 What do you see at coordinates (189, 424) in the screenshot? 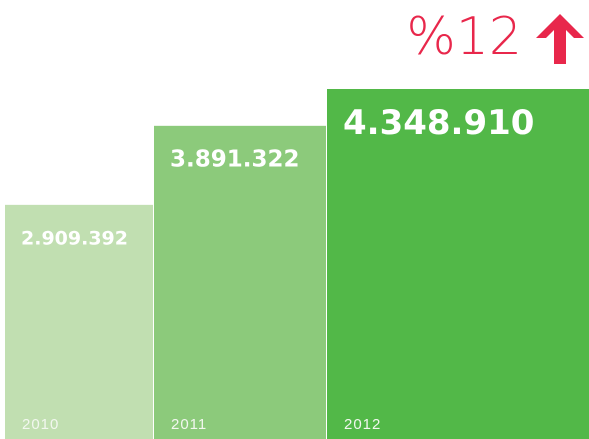
I see `x-tick-label: 2011` at bounding box center [189, 424].